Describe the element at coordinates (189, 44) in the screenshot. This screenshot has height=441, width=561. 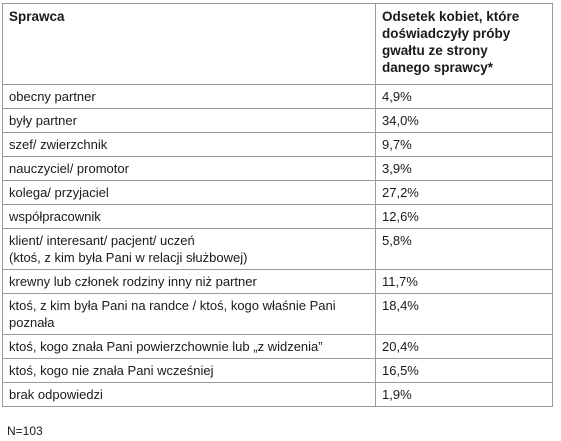
I see `header-cell: Sprawca` at that location.